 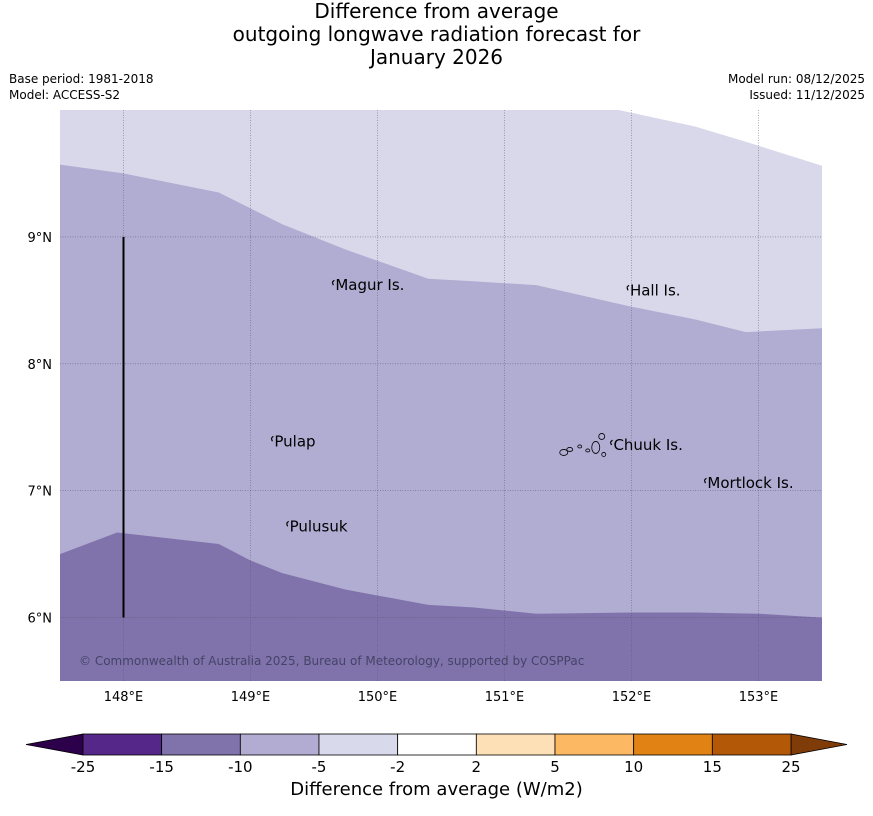 What do you see at coordinates (555, 767) in the screenshot?
I see `colorbar-tick-label: 5` at bounding box center [555, 767].